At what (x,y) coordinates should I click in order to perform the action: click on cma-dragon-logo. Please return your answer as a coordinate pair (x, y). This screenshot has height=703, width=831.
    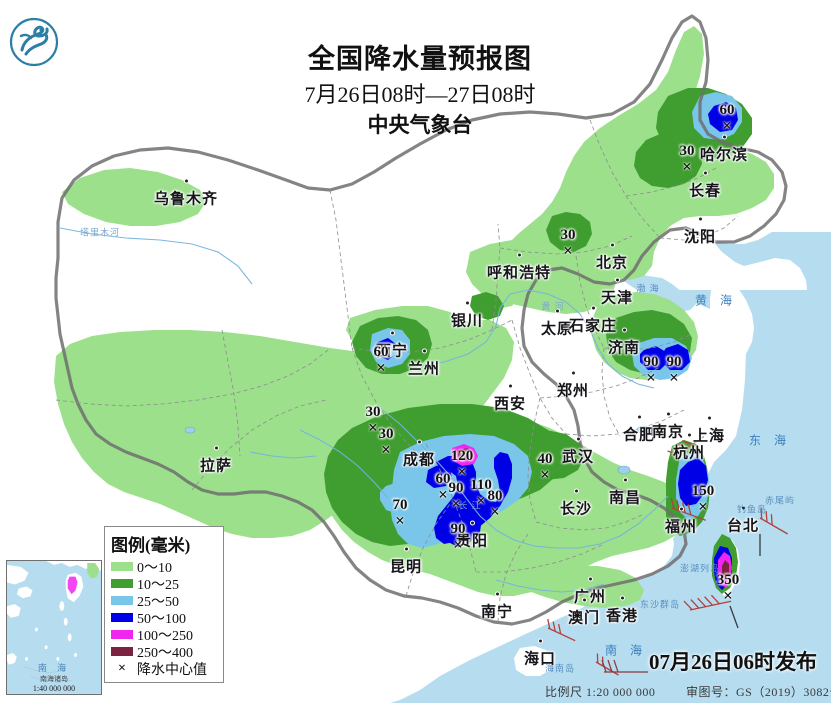
    Looking at the image, I should click on (34, 42).